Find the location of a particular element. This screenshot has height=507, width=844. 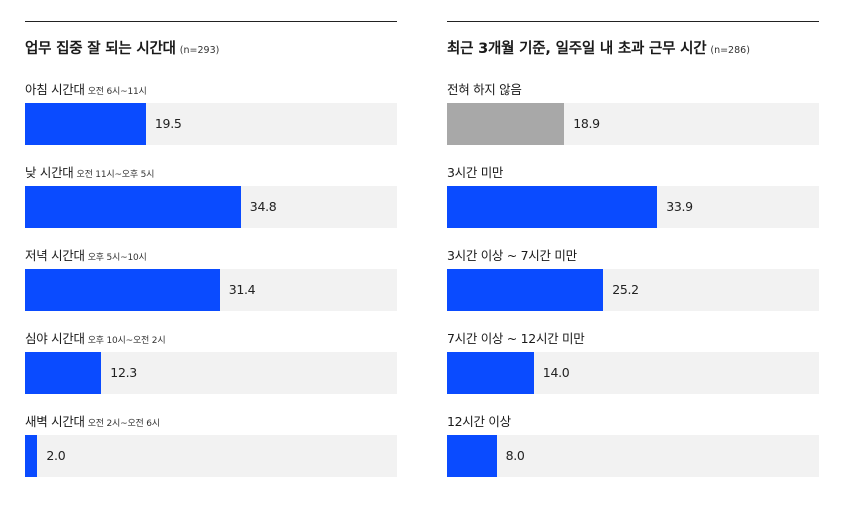

category-label: 12시간 이상 is located at coordinates (479, 422).